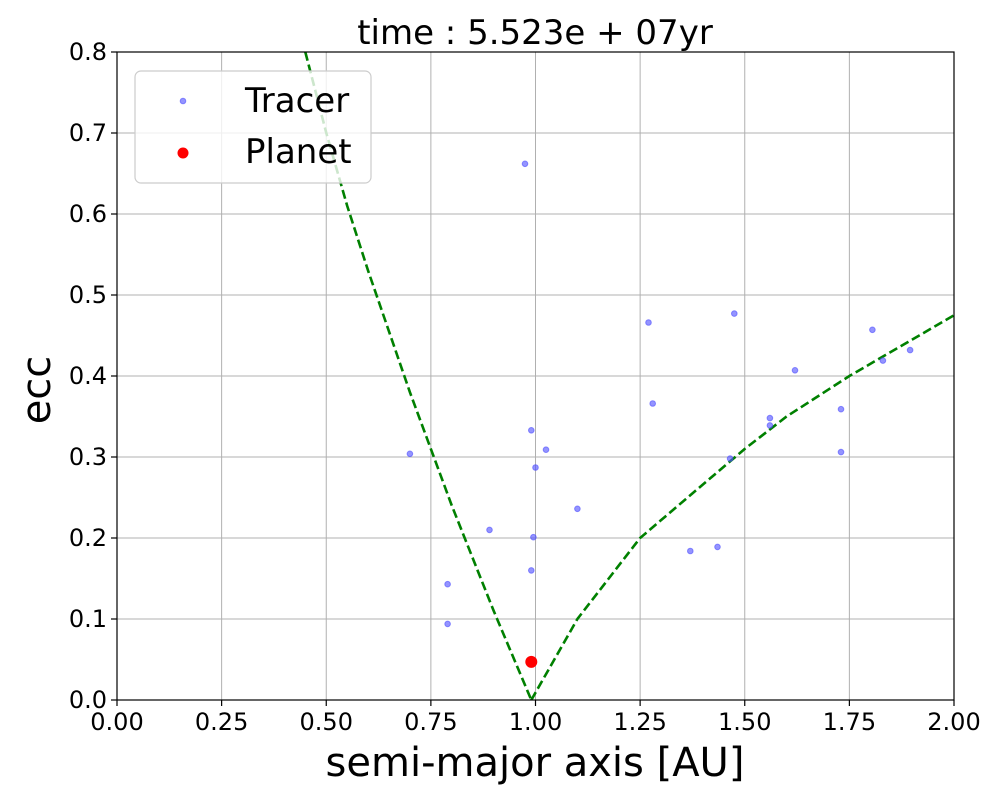 Image resolution: width=1000 pixels, height=800 pixels. Describe the element at coordinates (535, 33) in the screenshot. I see `chart-title: time : 5.523e + 07yr` at that location.